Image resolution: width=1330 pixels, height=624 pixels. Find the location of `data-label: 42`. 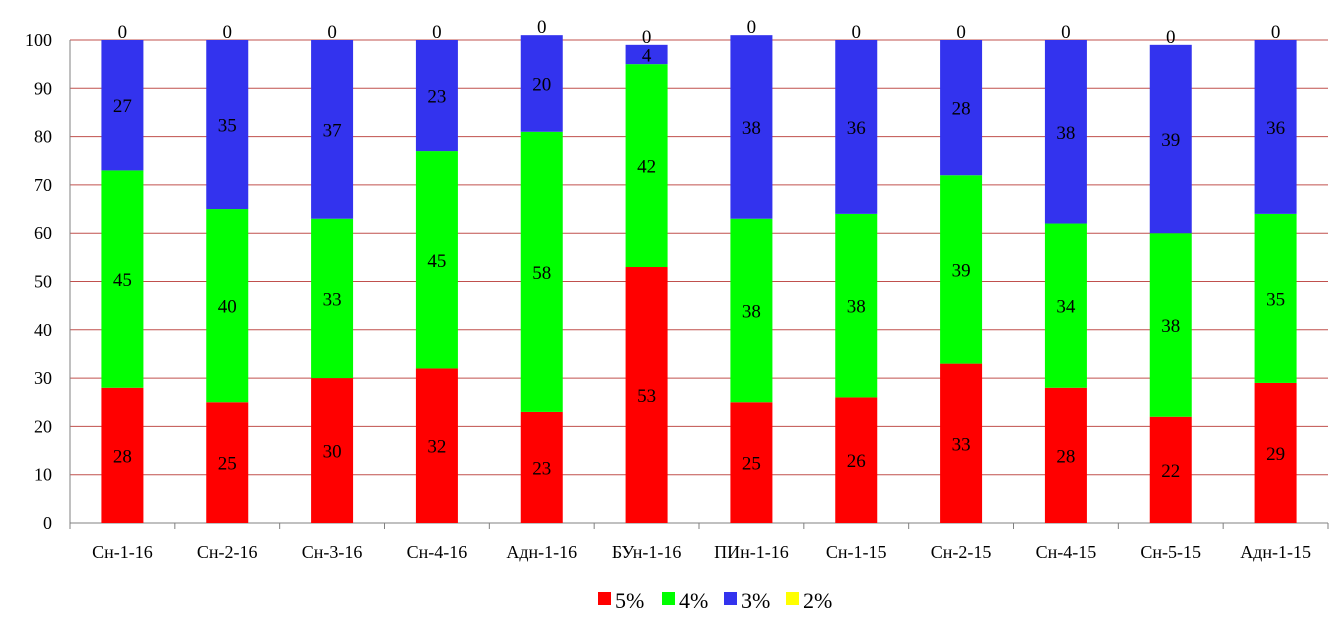

data-label: 42 is located at coordinates (646, 167).